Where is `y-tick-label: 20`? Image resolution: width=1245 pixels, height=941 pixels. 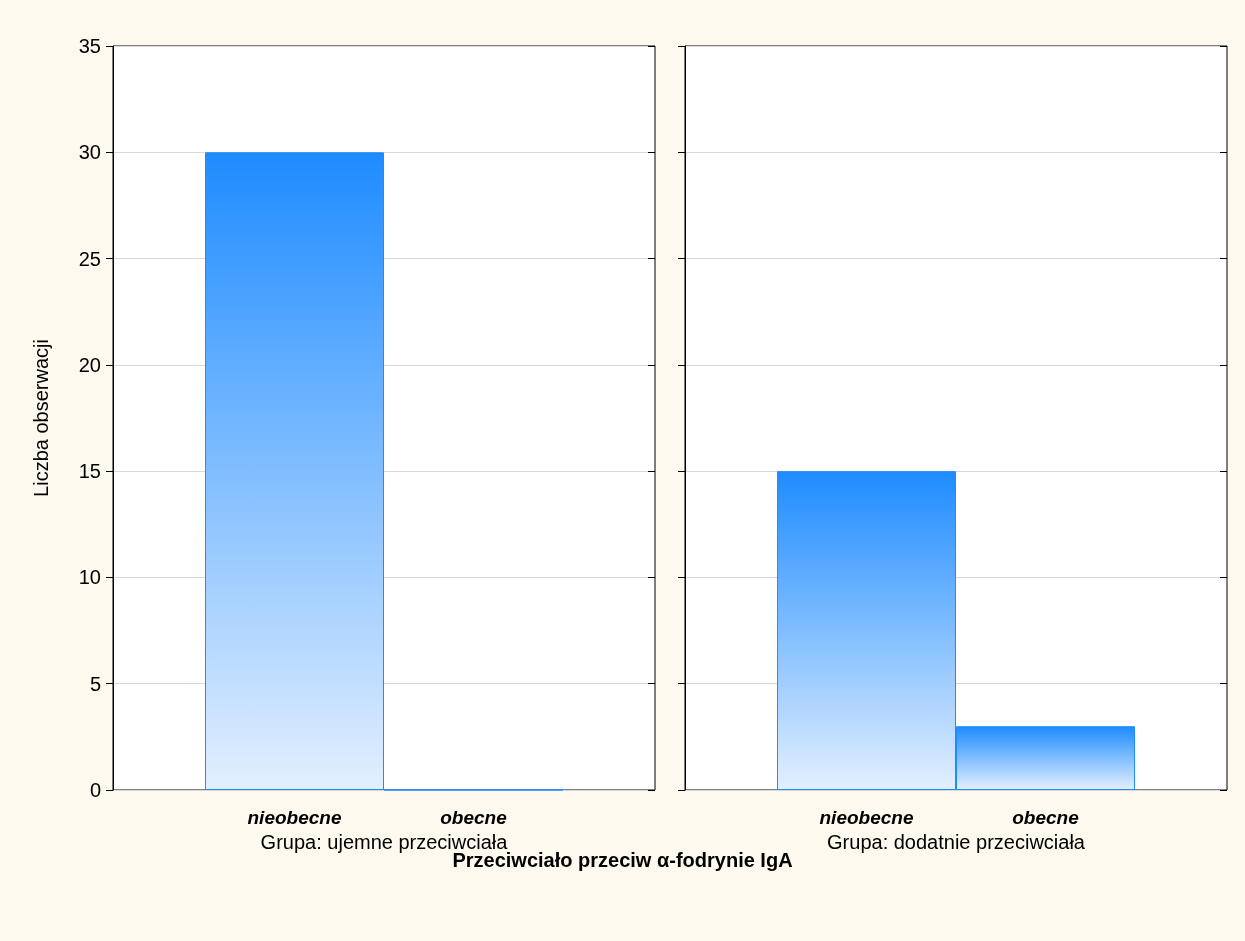 y-tick-label: 20 is located at coordinates (89, 364).